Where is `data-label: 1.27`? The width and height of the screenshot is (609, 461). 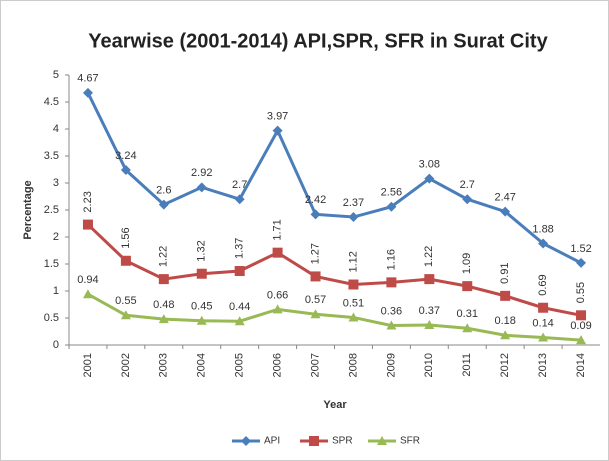 data-label: 1.27 is located at coordinates (315, 253).